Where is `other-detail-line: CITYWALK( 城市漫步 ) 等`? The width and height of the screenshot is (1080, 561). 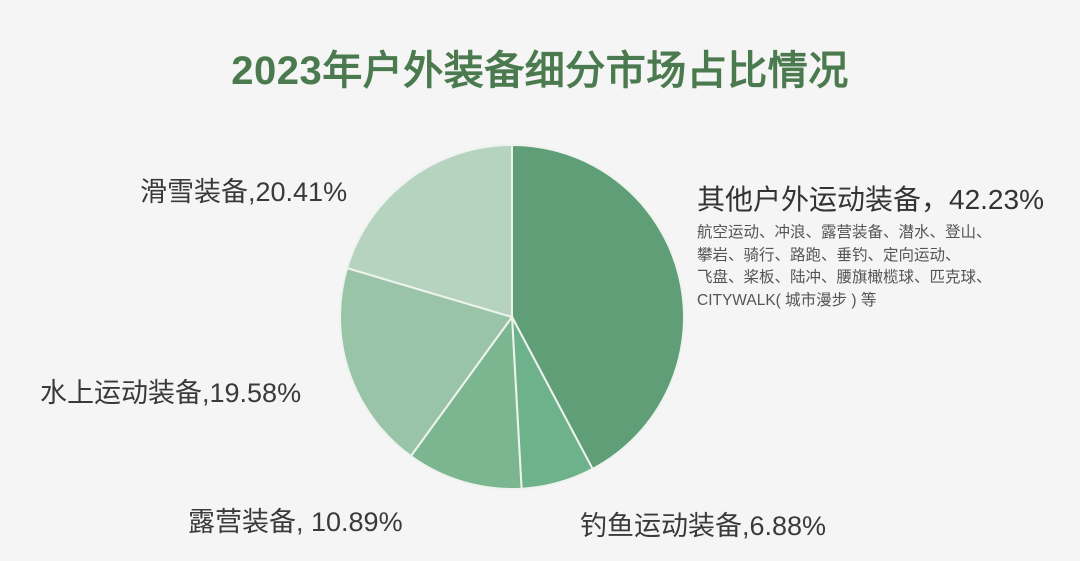
other-detail-line: CITYWALK( 城市漫步 ) 等 is located at coordinates (787, 300).